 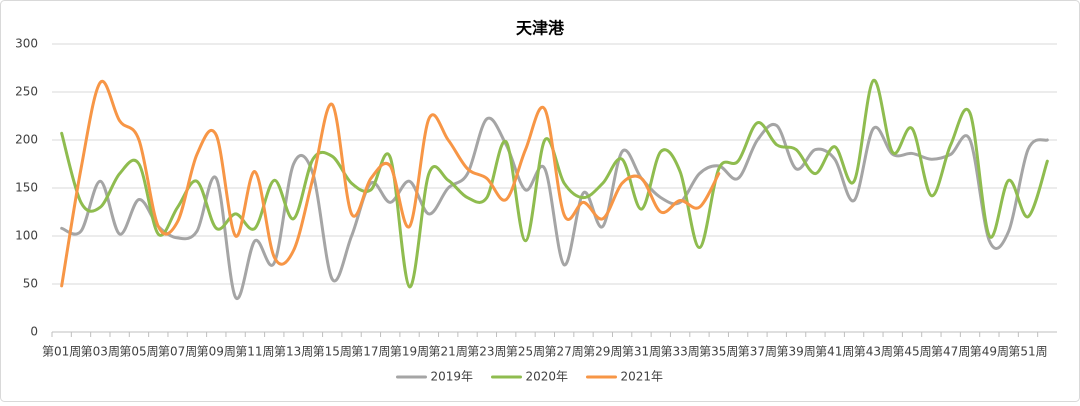 What do you see at coordinates (525, 352) in the screenshot?
I see `x-tick-label: 第25周` at bounding box center [525, 352].